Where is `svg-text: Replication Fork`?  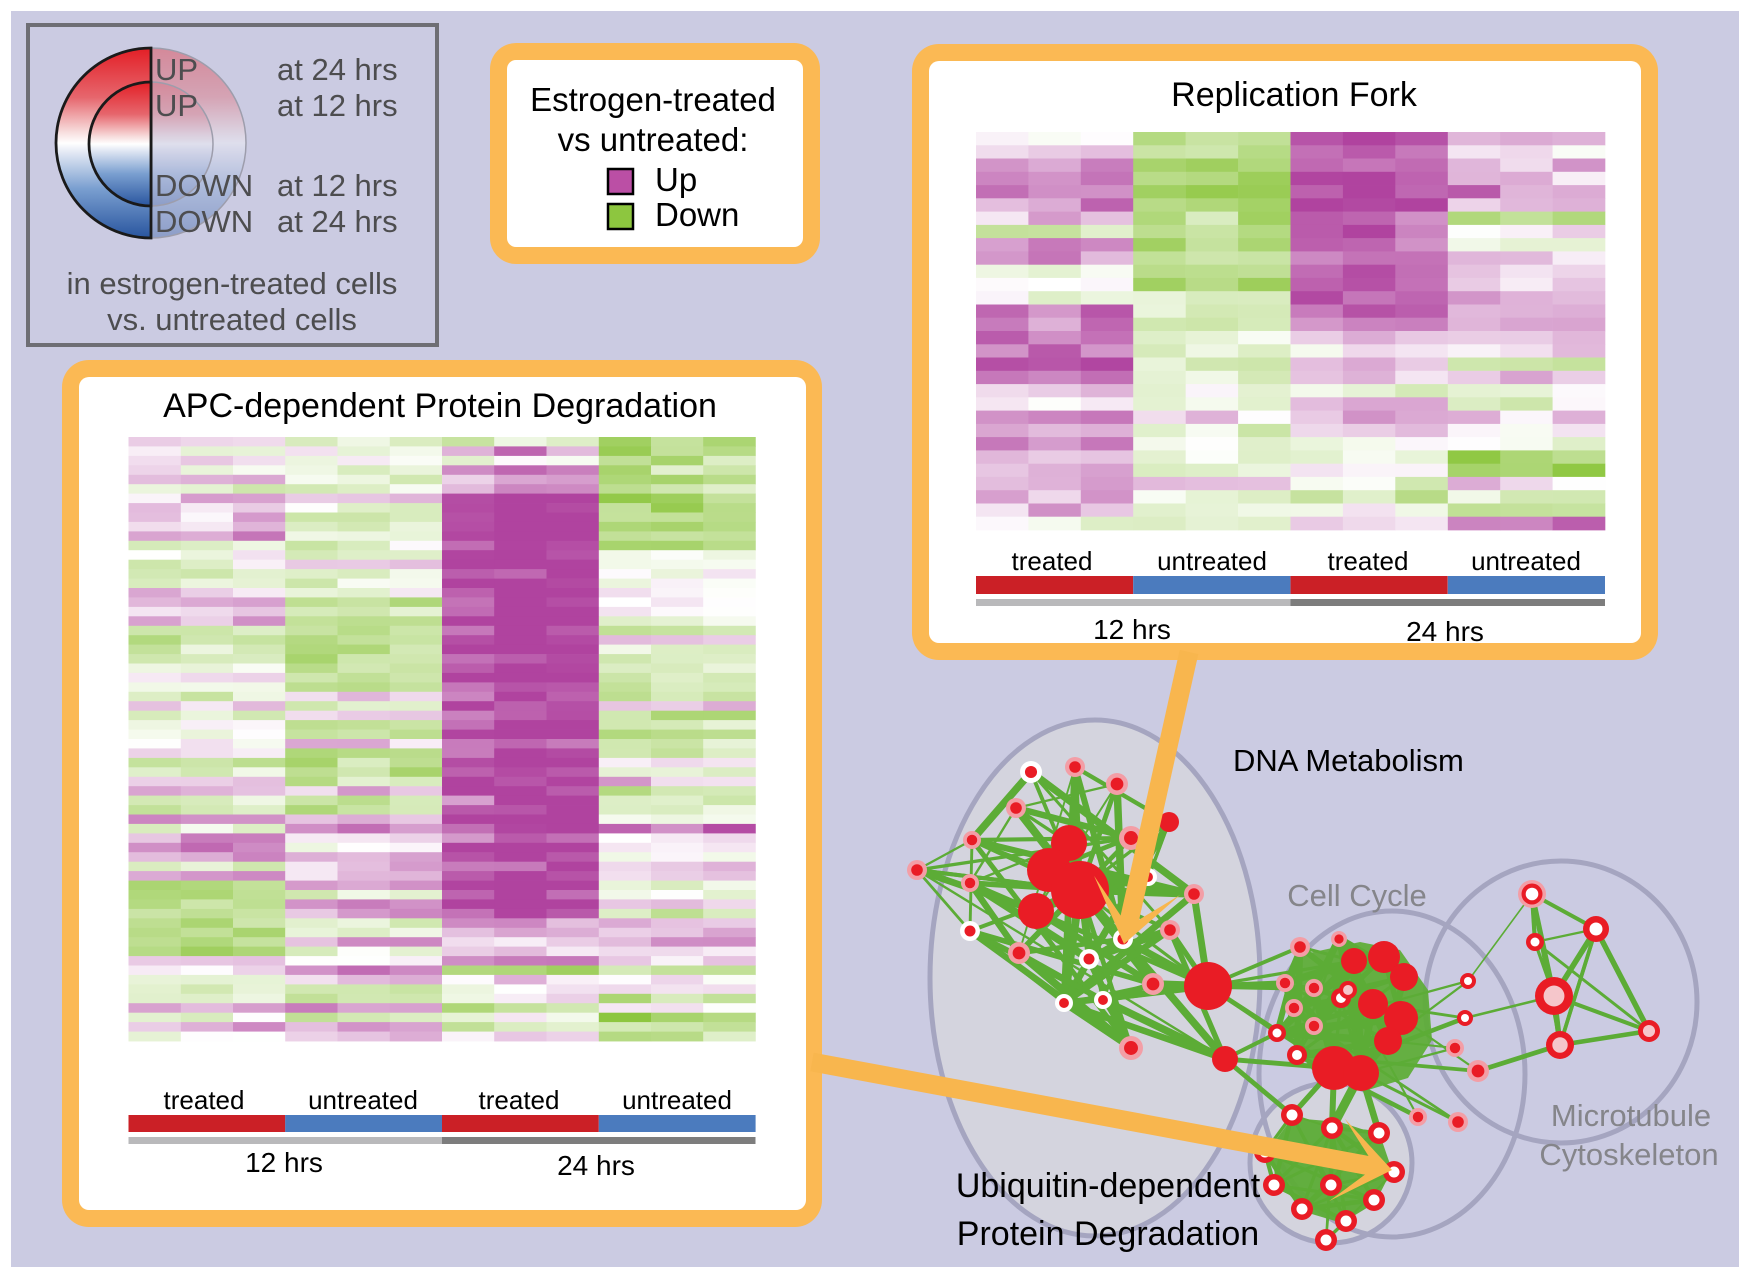
svg-text: Replication Fork is located at coordinates (1294, 95).